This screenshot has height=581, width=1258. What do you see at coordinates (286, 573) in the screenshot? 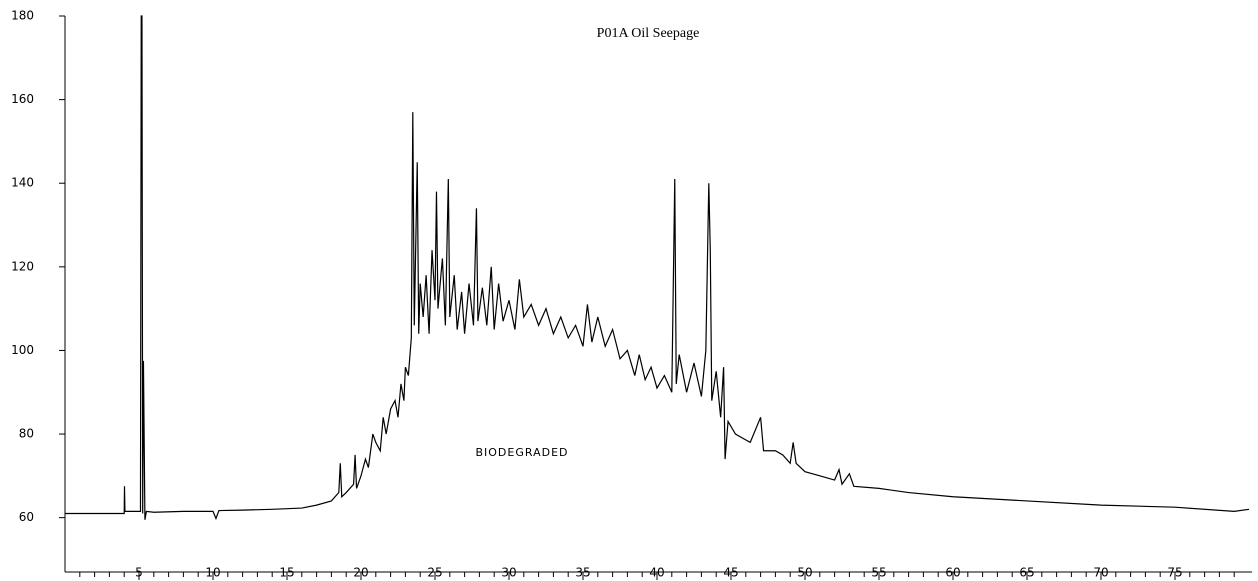
I see `x-tick-label: 15` at bounding box center [286, 573].